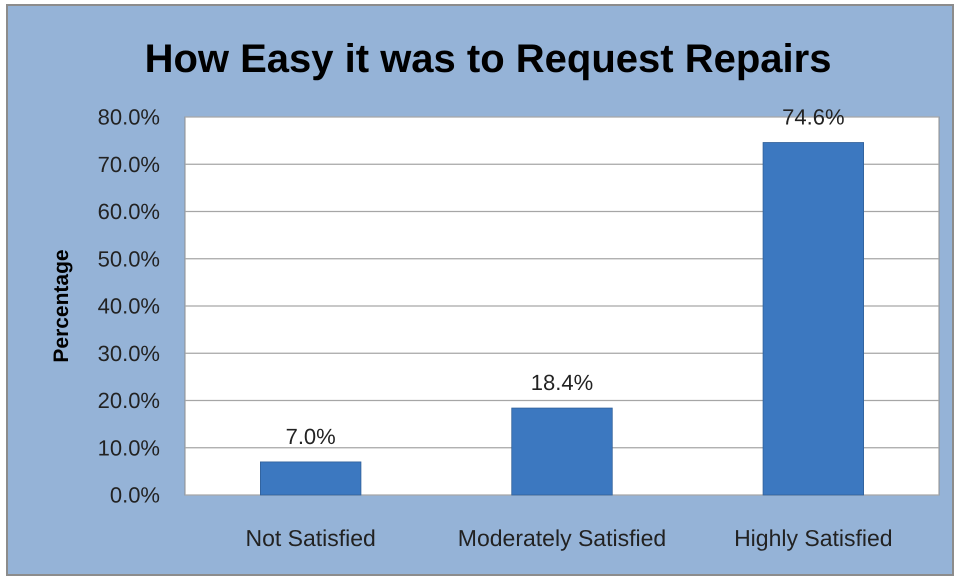 This screenshot has height=580, width=960. What do you see at coordinates (129, 306) in the screenshot?
I see `y-tick-label: 40.0%` at bounding box center [129, 306].